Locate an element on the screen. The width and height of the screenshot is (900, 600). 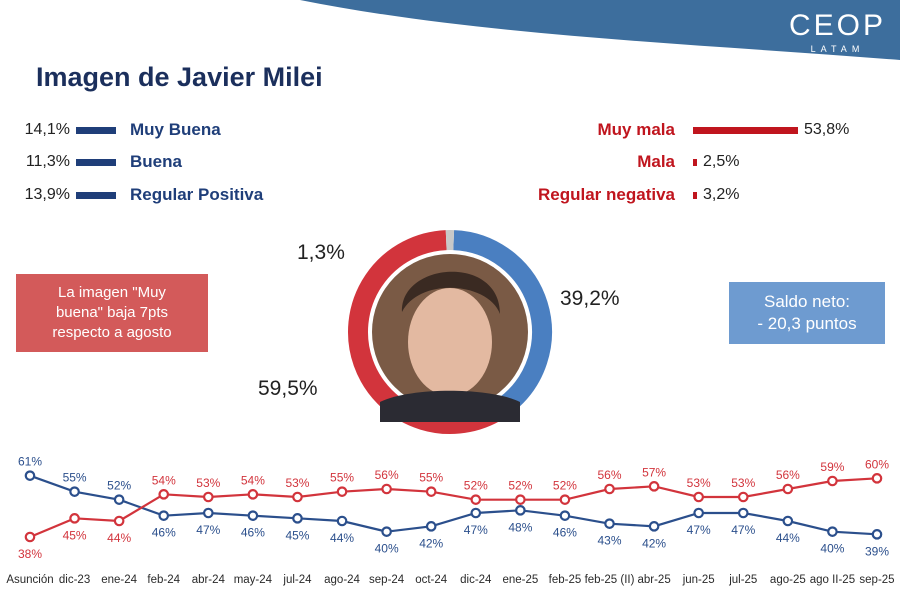
data-label-negativa: 59% is located at coordinates (832, 467).